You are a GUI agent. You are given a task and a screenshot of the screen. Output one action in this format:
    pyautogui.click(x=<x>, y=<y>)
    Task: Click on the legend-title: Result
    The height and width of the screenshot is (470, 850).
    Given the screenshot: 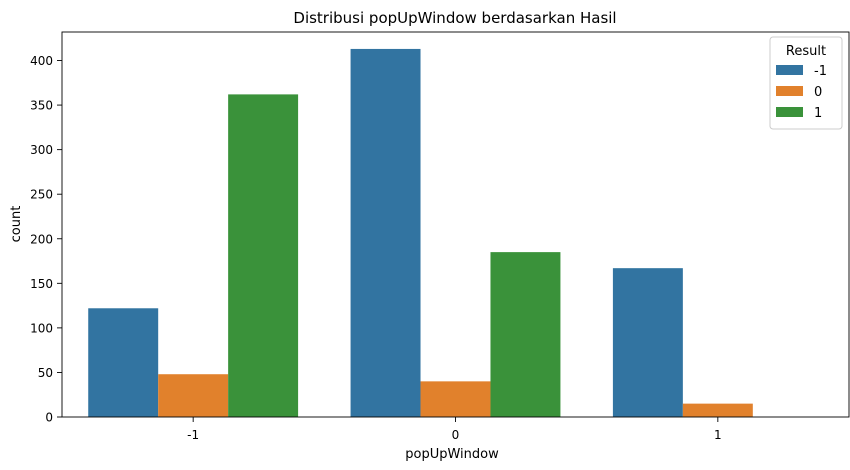 What is the action you would take?
    pyautogui.click(x=806, y=51)
    